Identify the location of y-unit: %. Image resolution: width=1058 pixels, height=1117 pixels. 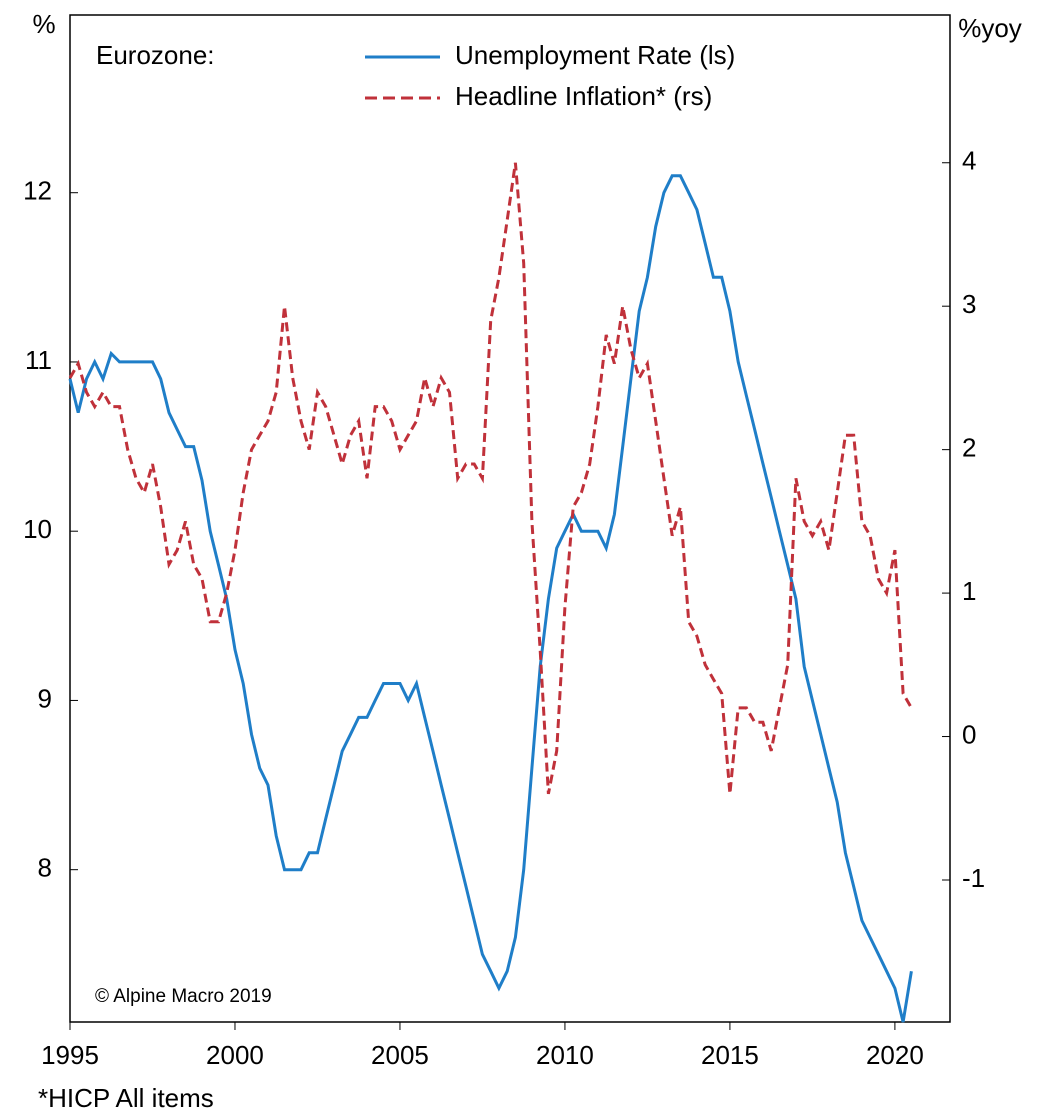
(43, 24).